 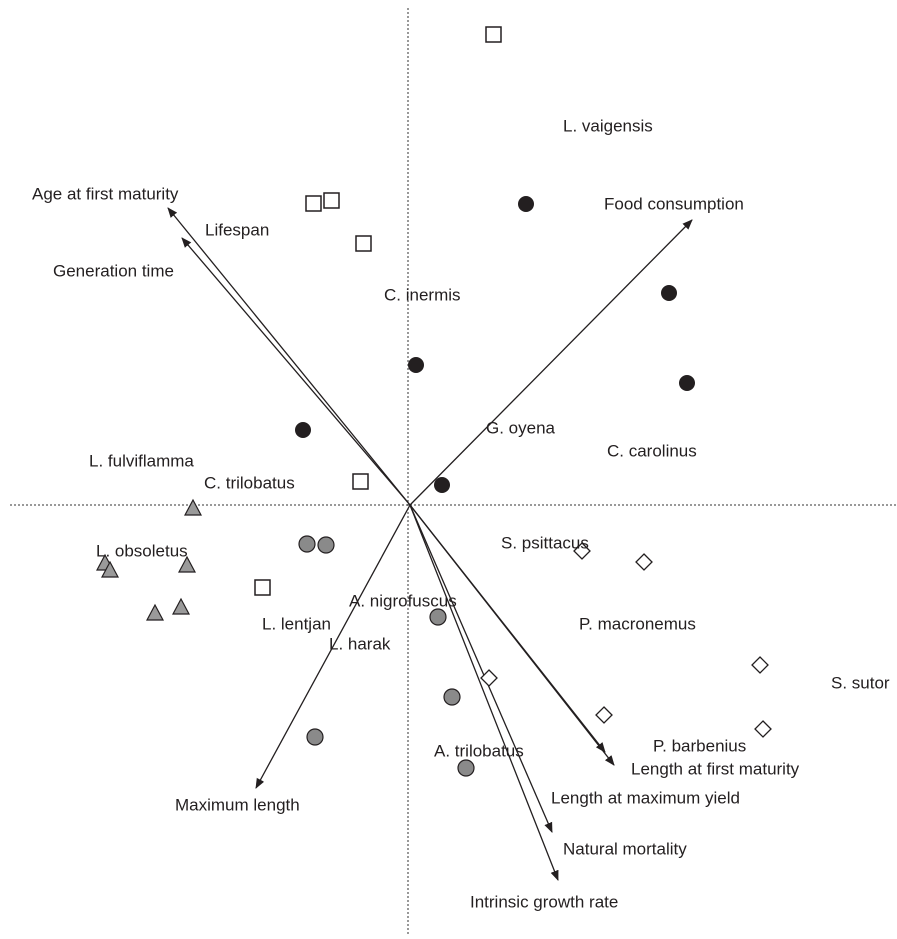 What do you see at coordinates (237, 229) in the screenshot?
I see `species-label: Lifespan` at bounding box center [237, 229].